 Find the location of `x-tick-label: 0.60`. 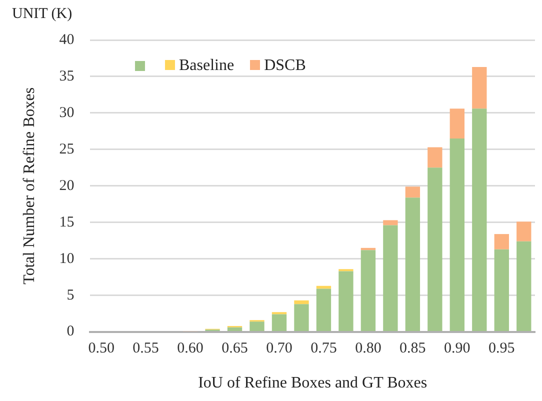

x-tick-label: 0.60 is located at coordinates (190, 348).